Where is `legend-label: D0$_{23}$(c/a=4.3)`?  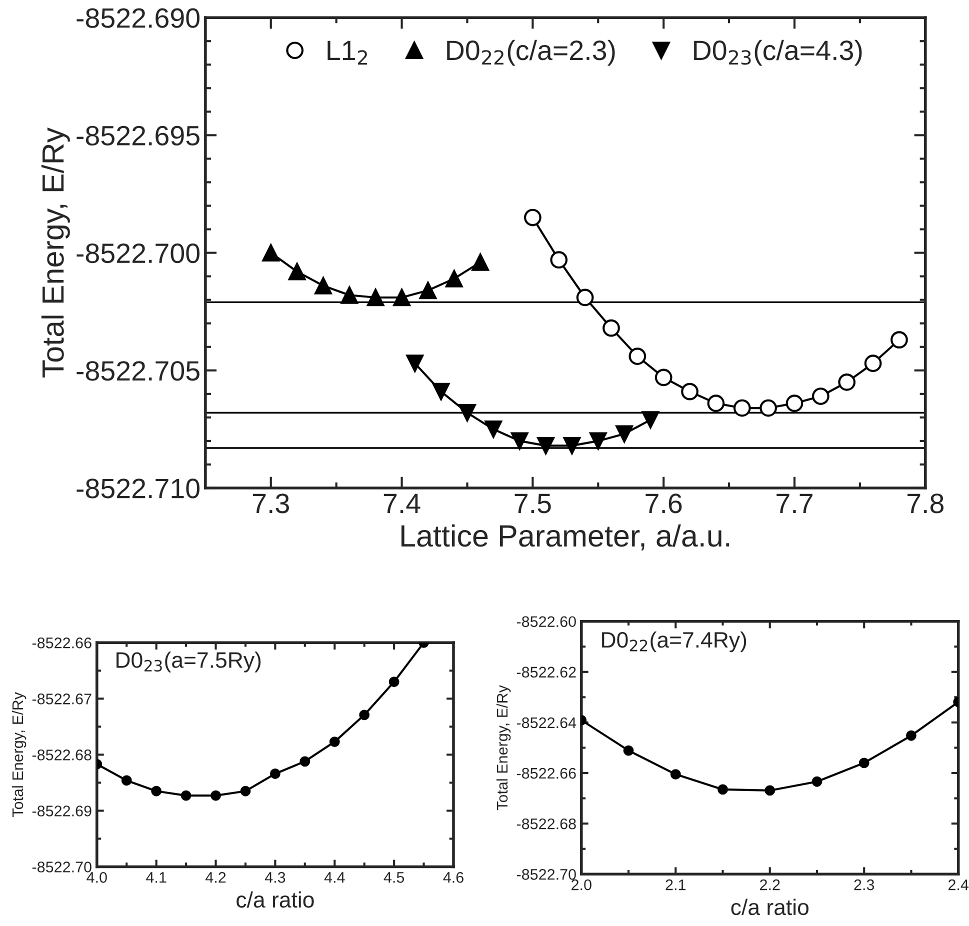 legend-label: D0$_{23}$(c/a=4.3) is located at coordinates (778, 53).